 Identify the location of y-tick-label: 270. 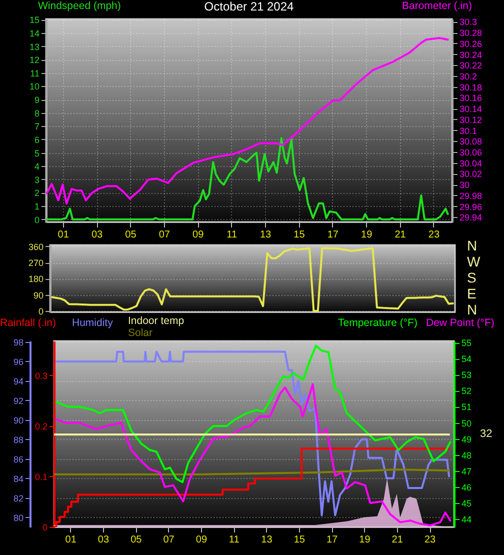
(36, 263).